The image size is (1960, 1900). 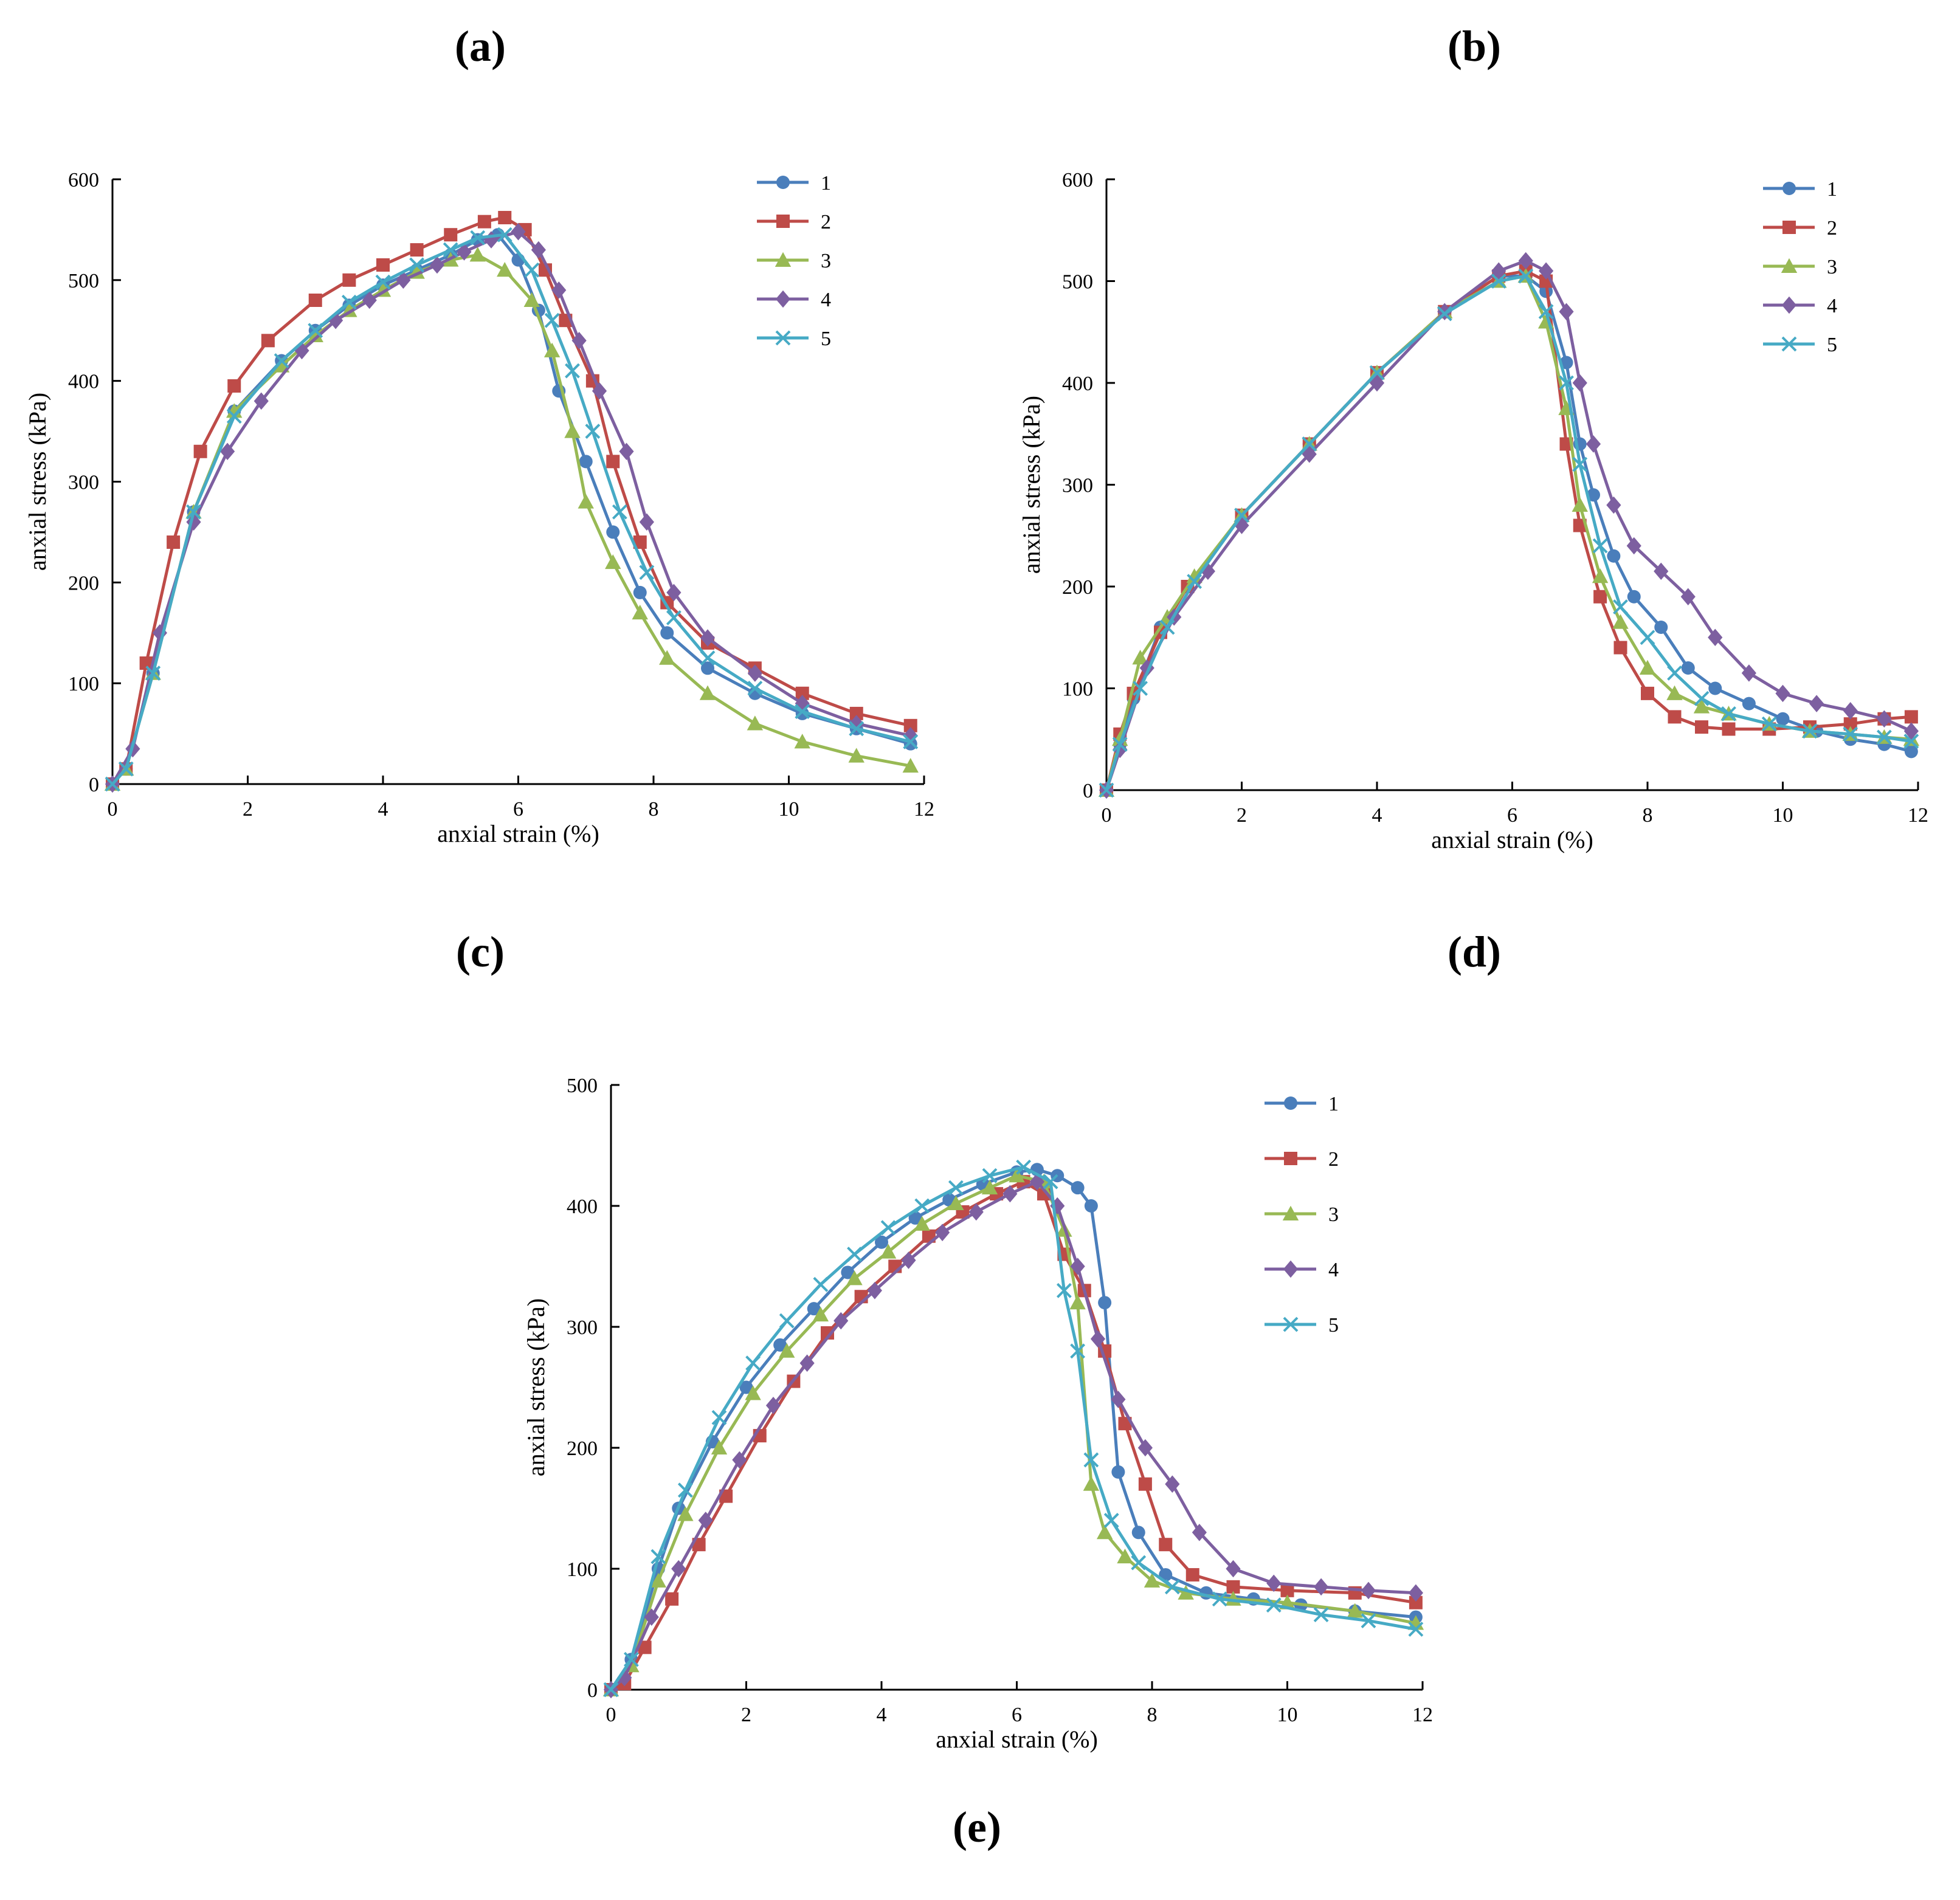 I want to click on legend-label: 2, so click(x=1333, y=1159).